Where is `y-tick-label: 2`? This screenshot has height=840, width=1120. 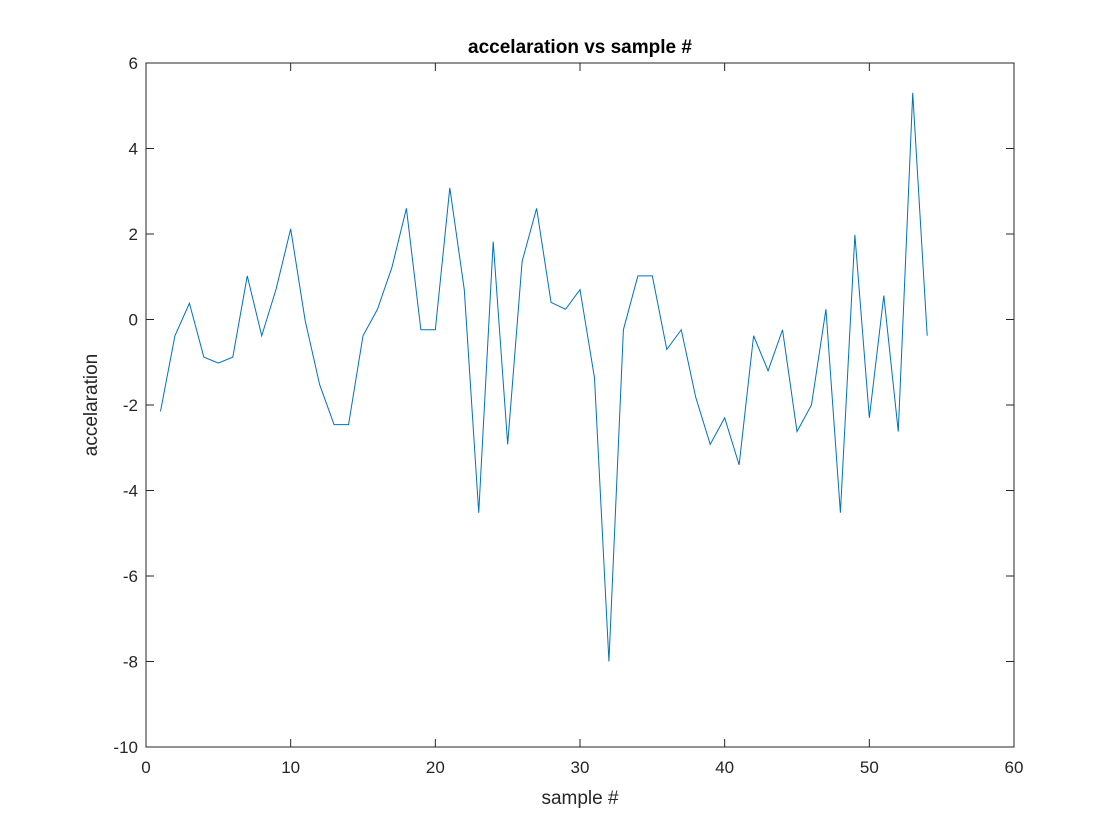
y-tick-label: 2 is located at coordinates (133, 234).